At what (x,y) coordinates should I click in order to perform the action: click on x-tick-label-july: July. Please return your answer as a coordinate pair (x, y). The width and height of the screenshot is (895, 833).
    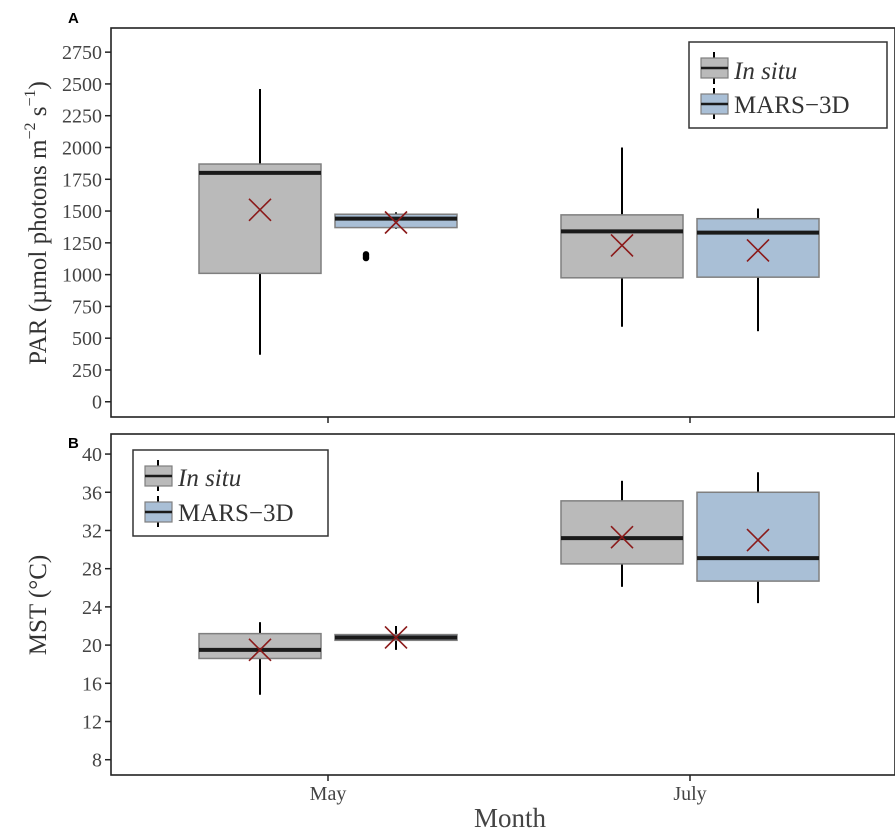
    Looking at the image, I should click on (689, 794).